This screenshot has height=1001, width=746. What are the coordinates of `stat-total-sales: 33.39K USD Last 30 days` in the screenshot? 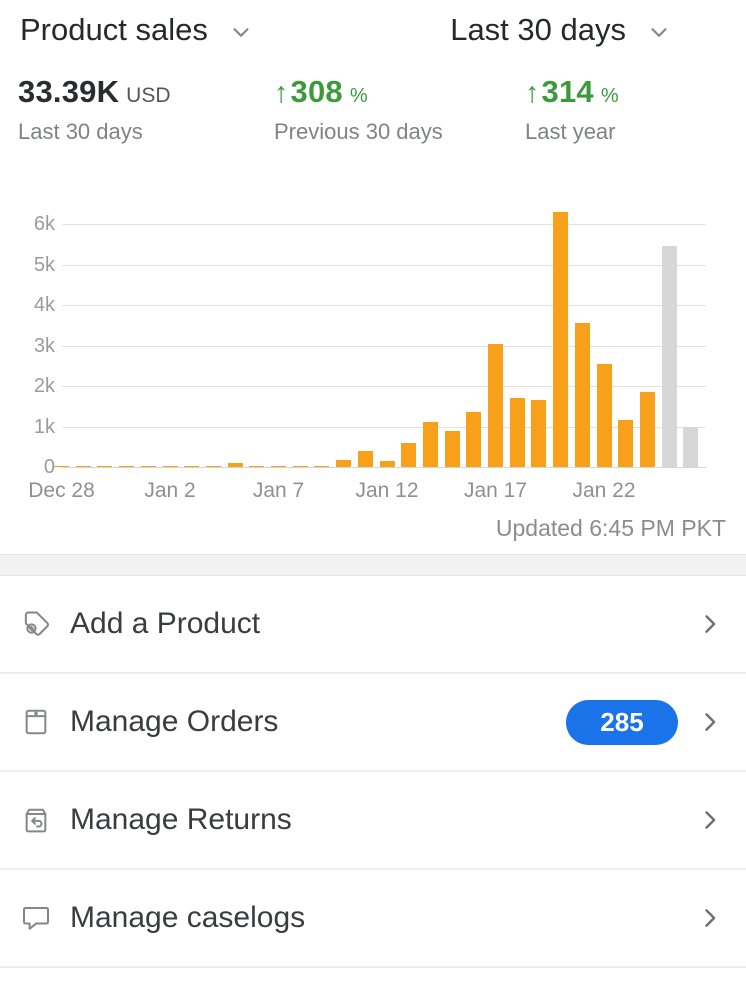 It's located at (146, 109).